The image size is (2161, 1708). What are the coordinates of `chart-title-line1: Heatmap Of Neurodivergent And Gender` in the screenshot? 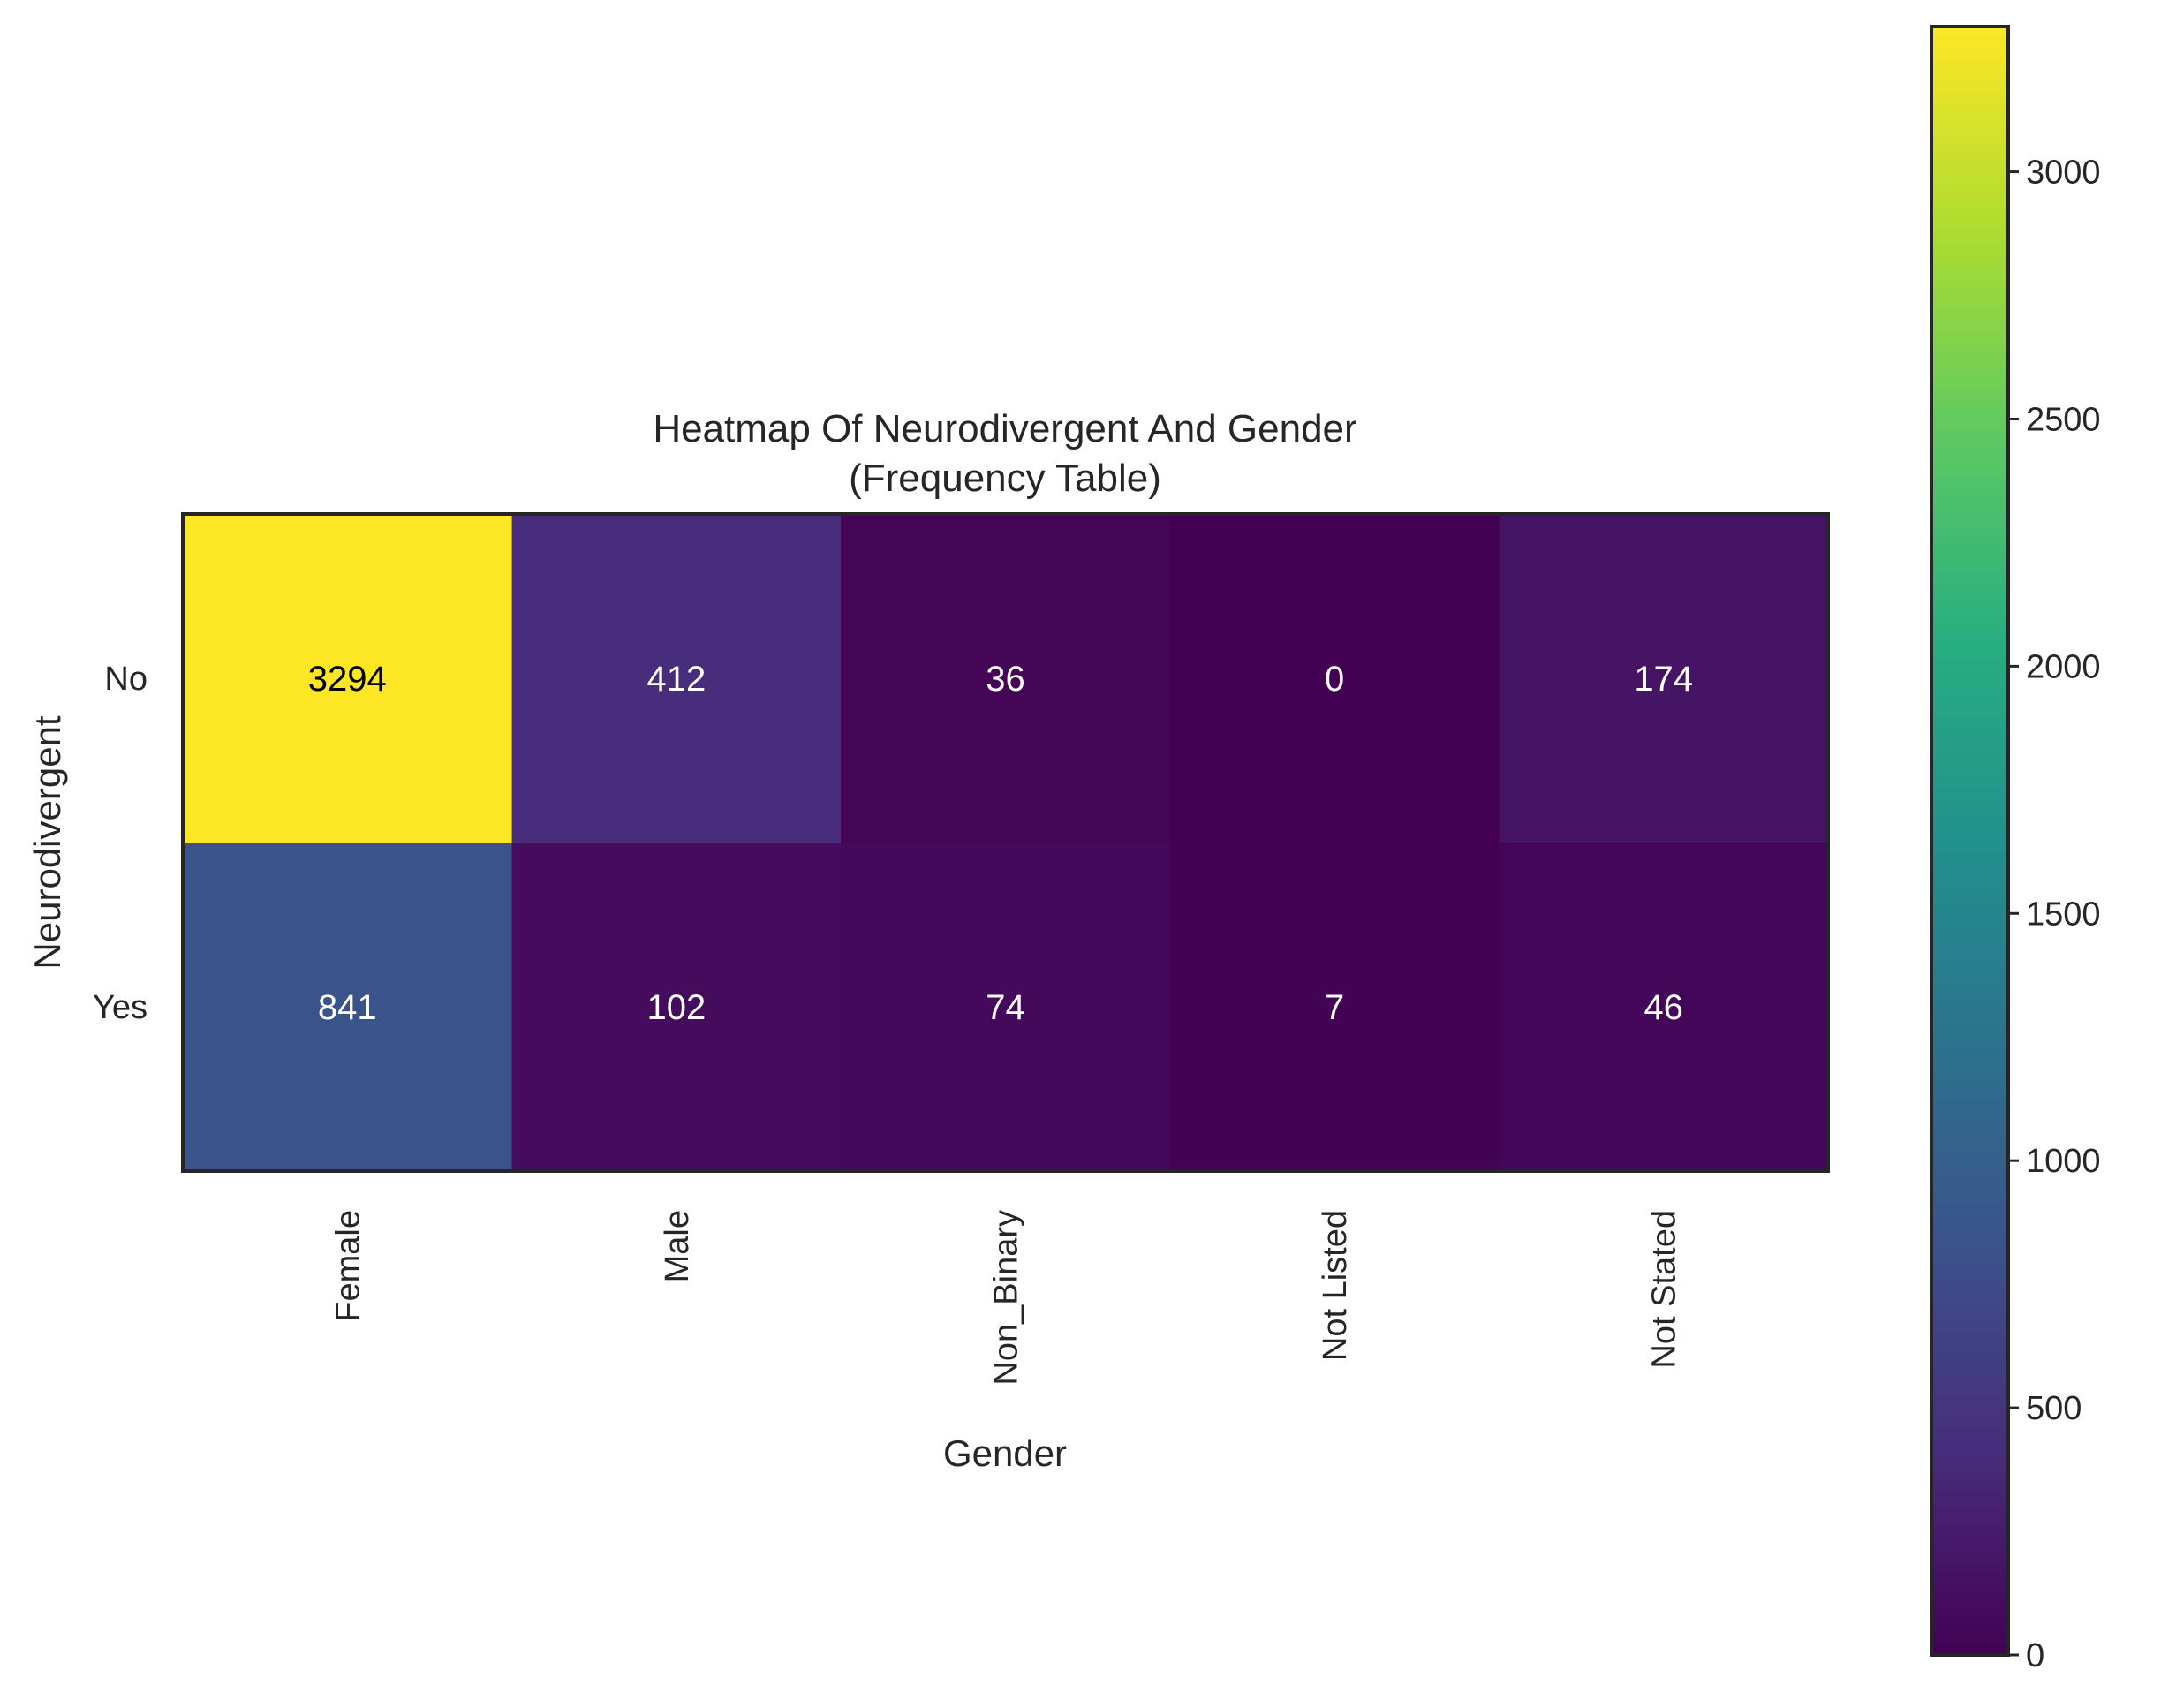 It's located at (1004, 428).